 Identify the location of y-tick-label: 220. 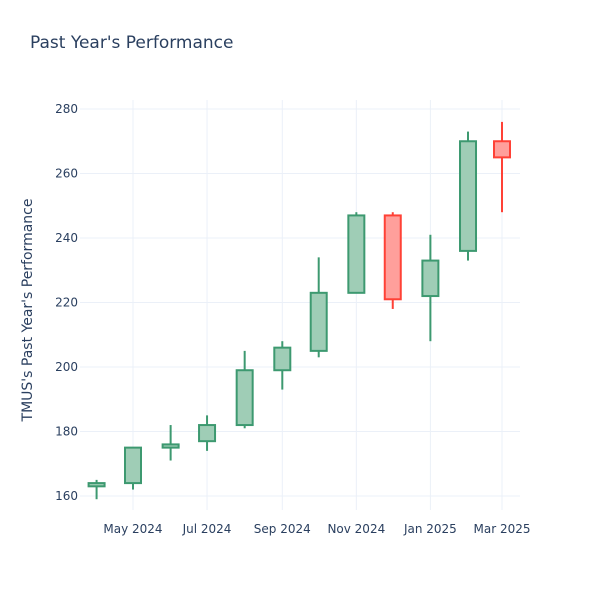
(66, 303).